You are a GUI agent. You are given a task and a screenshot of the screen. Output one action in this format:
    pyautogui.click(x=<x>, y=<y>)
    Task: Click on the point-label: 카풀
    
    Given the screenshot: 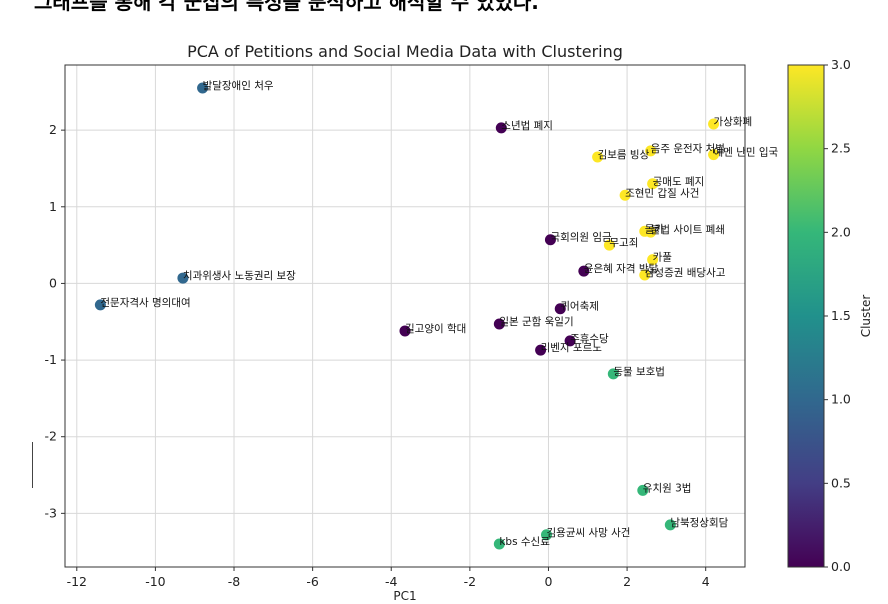 What is the action you would take?
    pyautogui.click(x=663, y=258)
    